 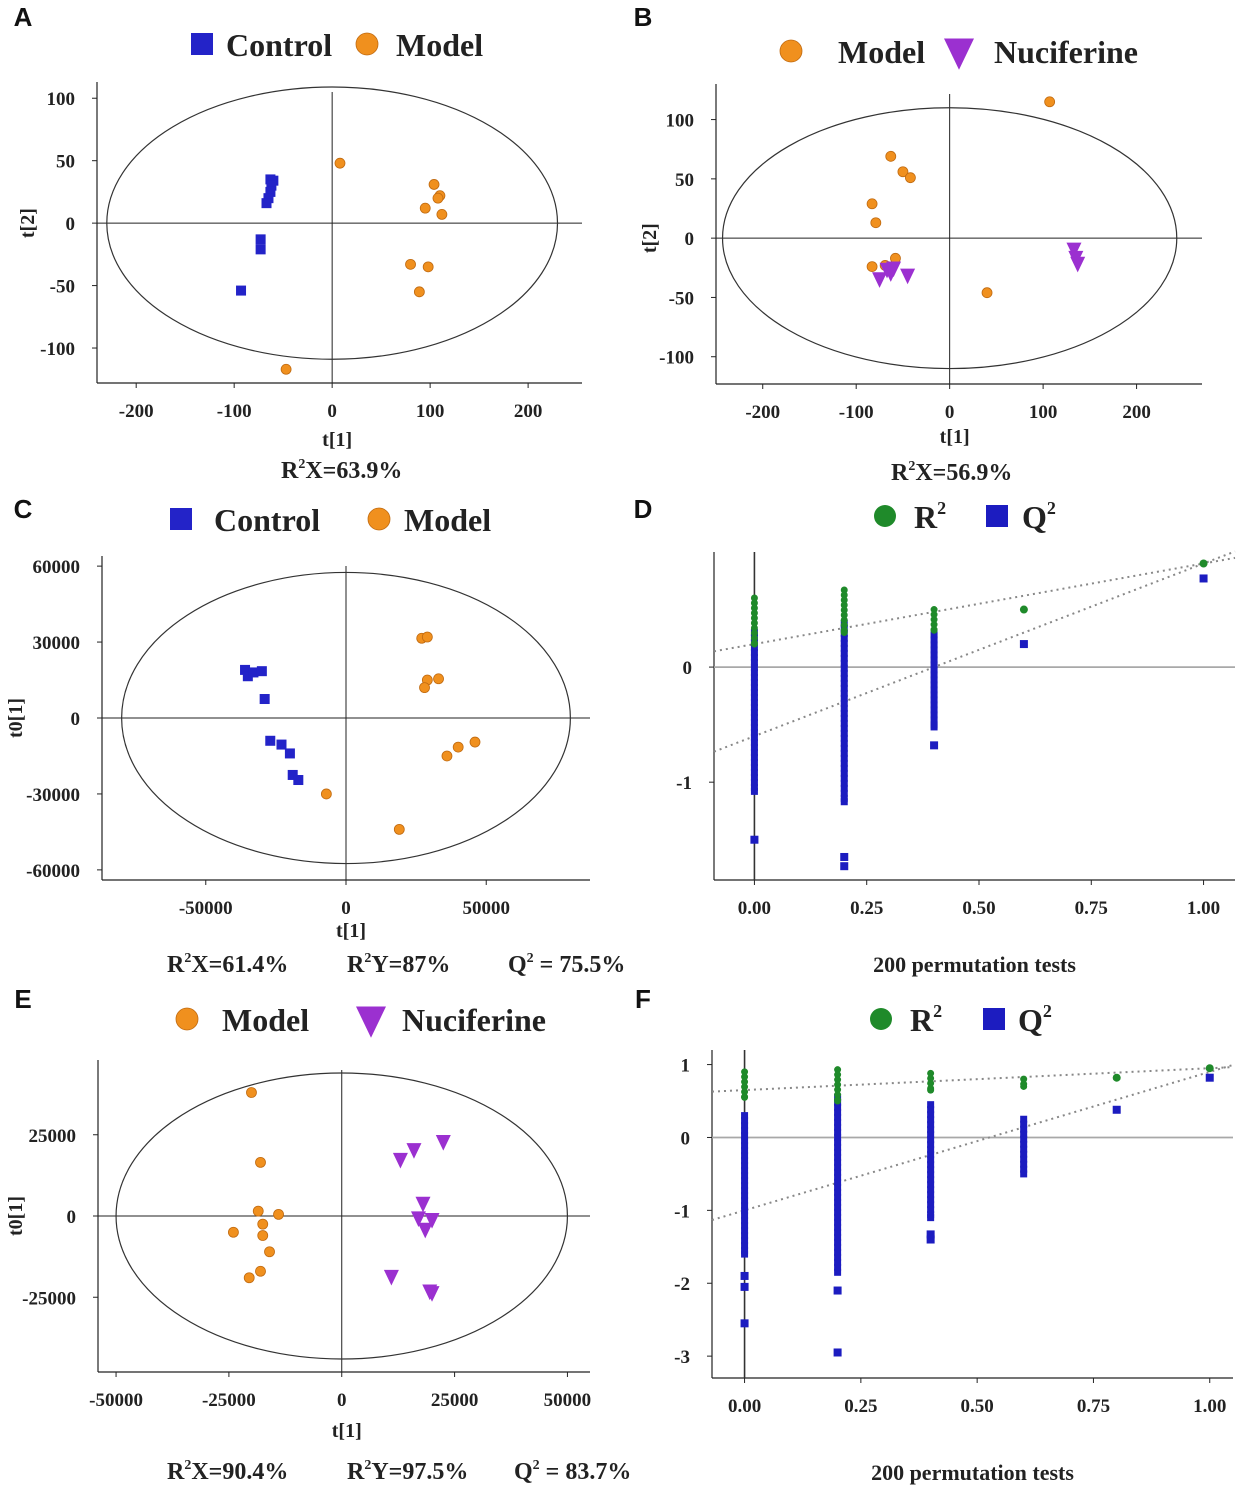 What do you see at coordinates (239, 1472) in the screenshot?
I see `caption-value: X=90.4%` at bounding box center [239, 1472].